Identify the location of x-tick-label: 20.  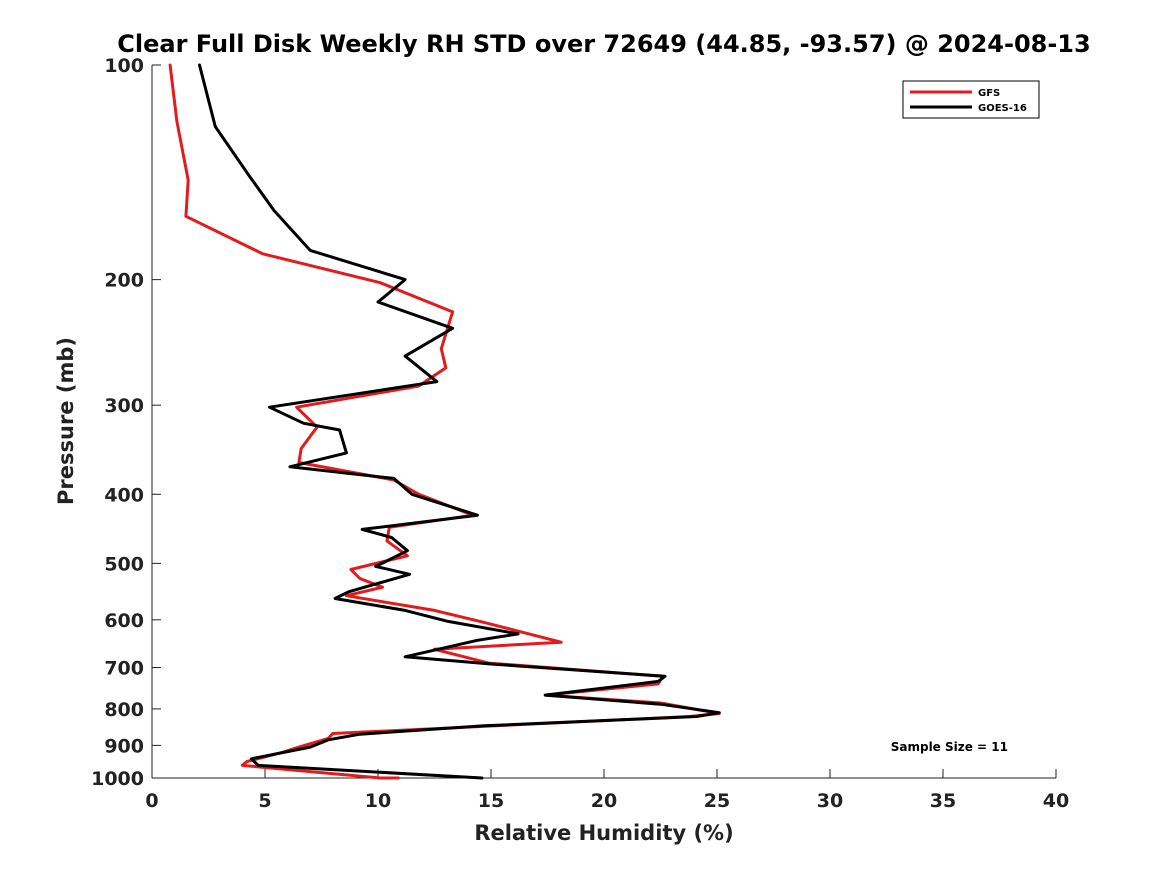
(604, 801).